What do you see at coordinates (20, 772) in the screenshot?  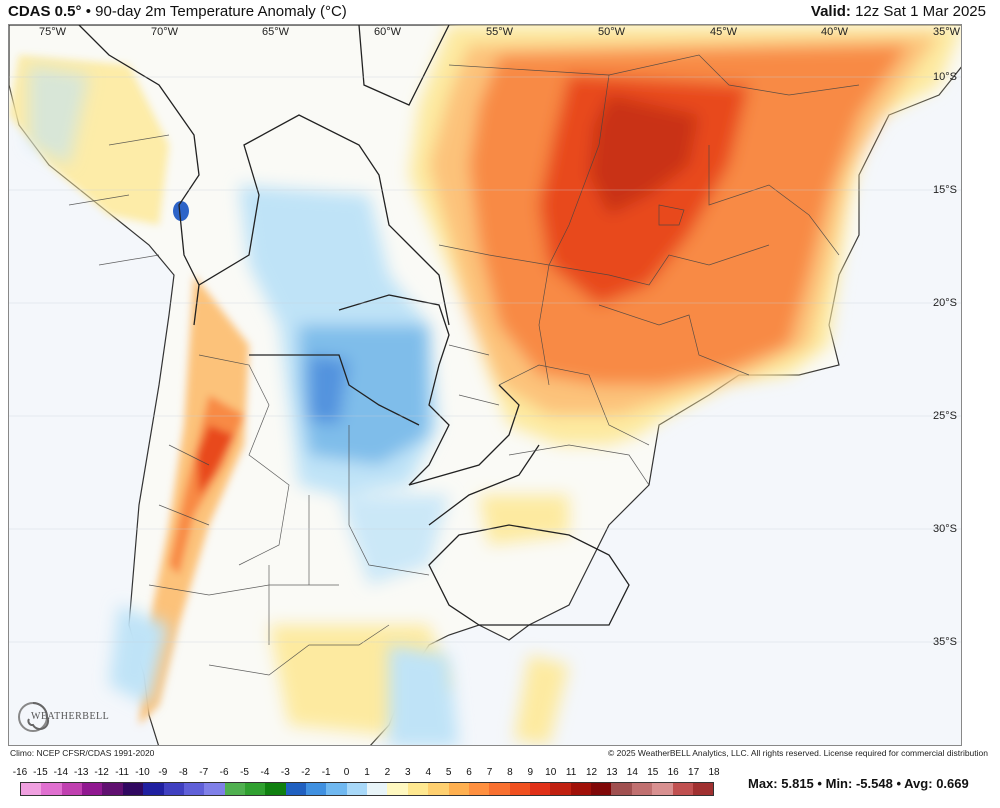 I see `colorbar-tick-label: -16` at bounding box center [20, 772].